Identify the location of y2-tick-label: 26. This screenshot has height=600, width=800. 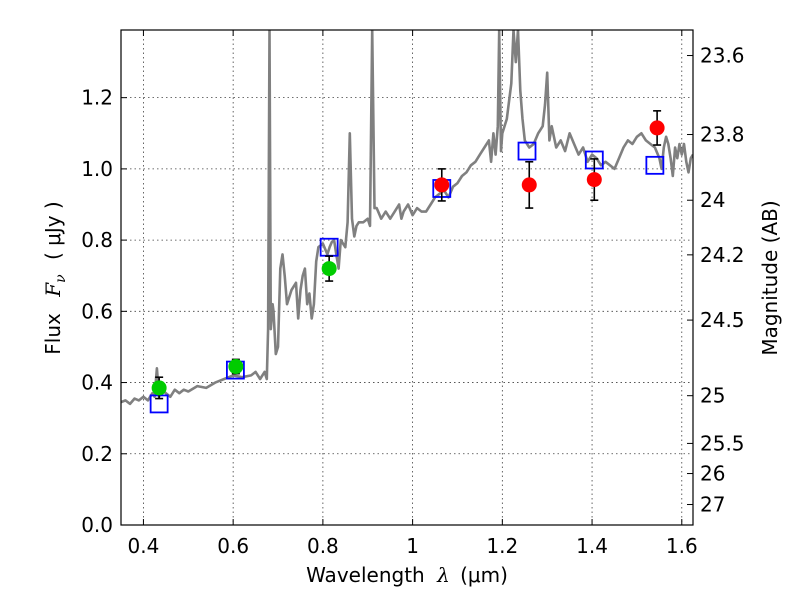
(712, 474).